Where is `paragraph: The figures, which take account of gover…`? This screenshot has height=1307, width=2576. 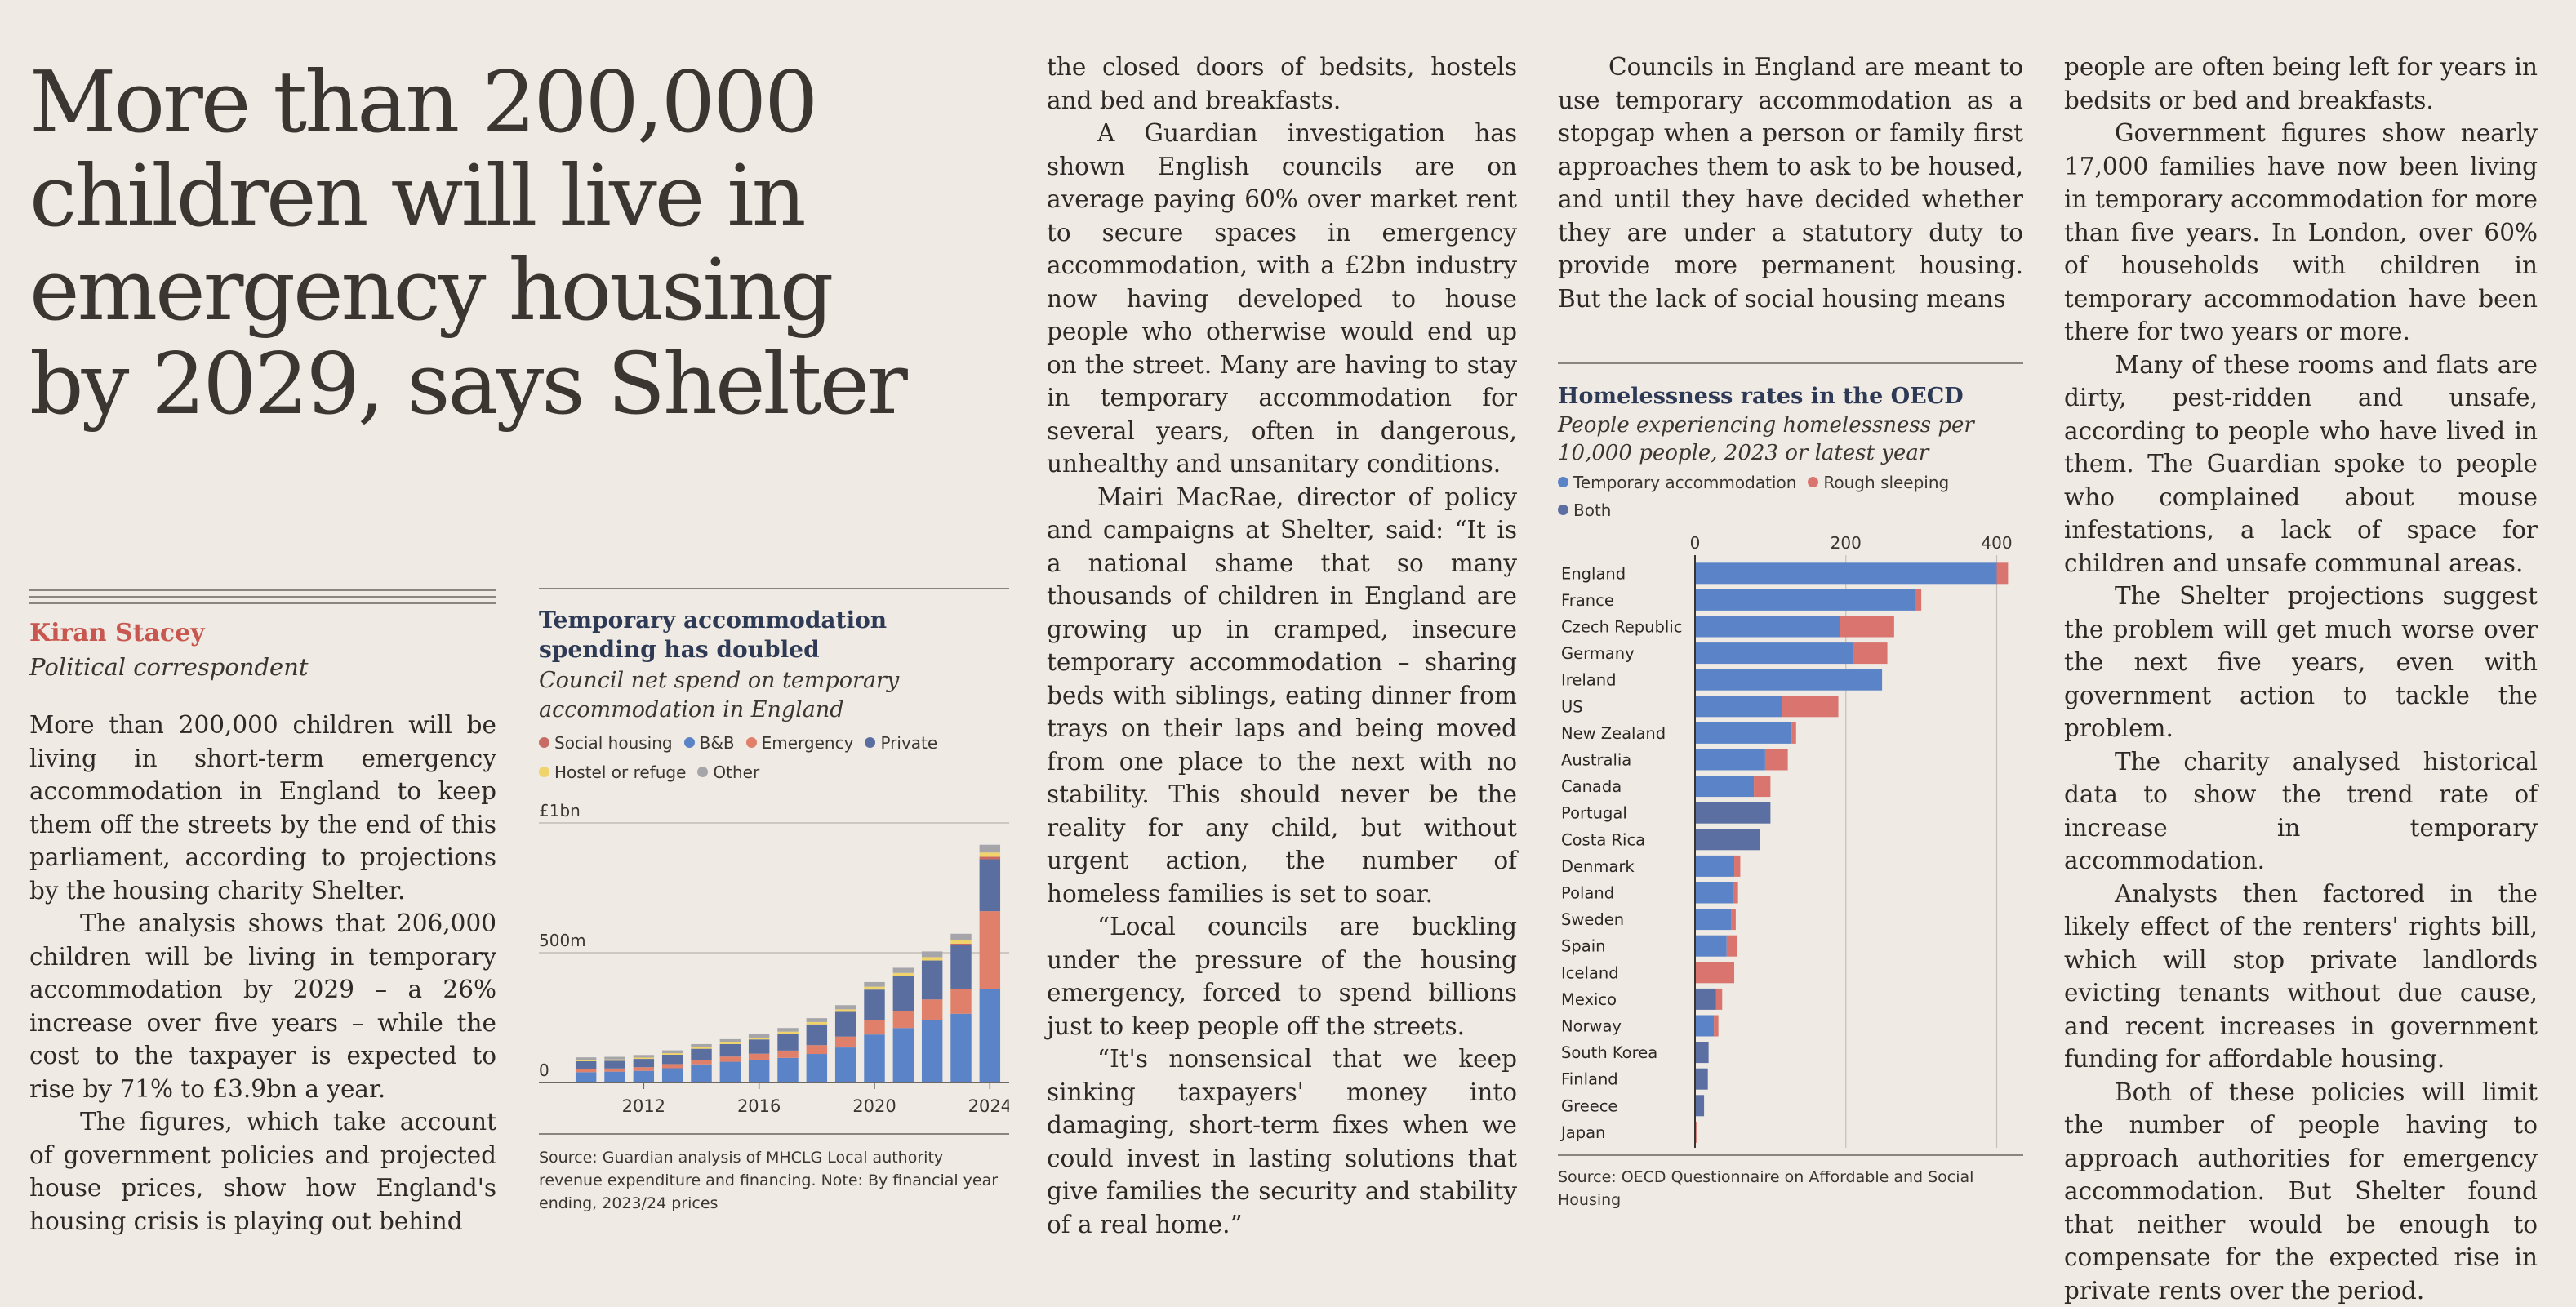 paragraph: The figures, which take account of gover… is located at coordinates (262, 1171).